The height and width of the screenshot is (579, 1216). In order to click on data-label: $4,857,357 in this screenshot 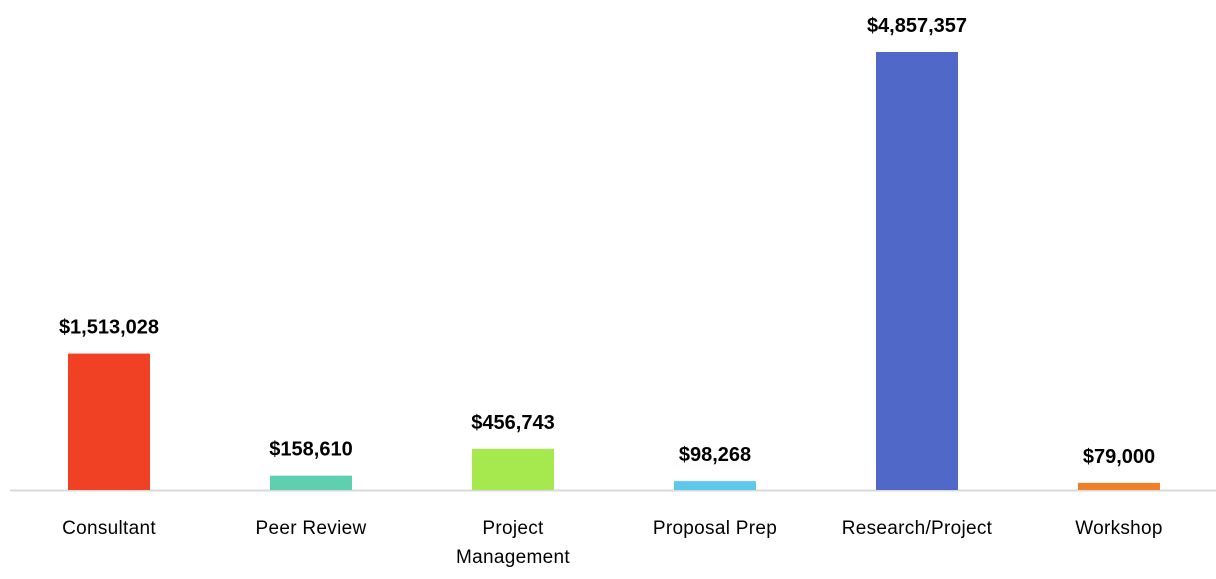, I will do `click(917, 26)`.